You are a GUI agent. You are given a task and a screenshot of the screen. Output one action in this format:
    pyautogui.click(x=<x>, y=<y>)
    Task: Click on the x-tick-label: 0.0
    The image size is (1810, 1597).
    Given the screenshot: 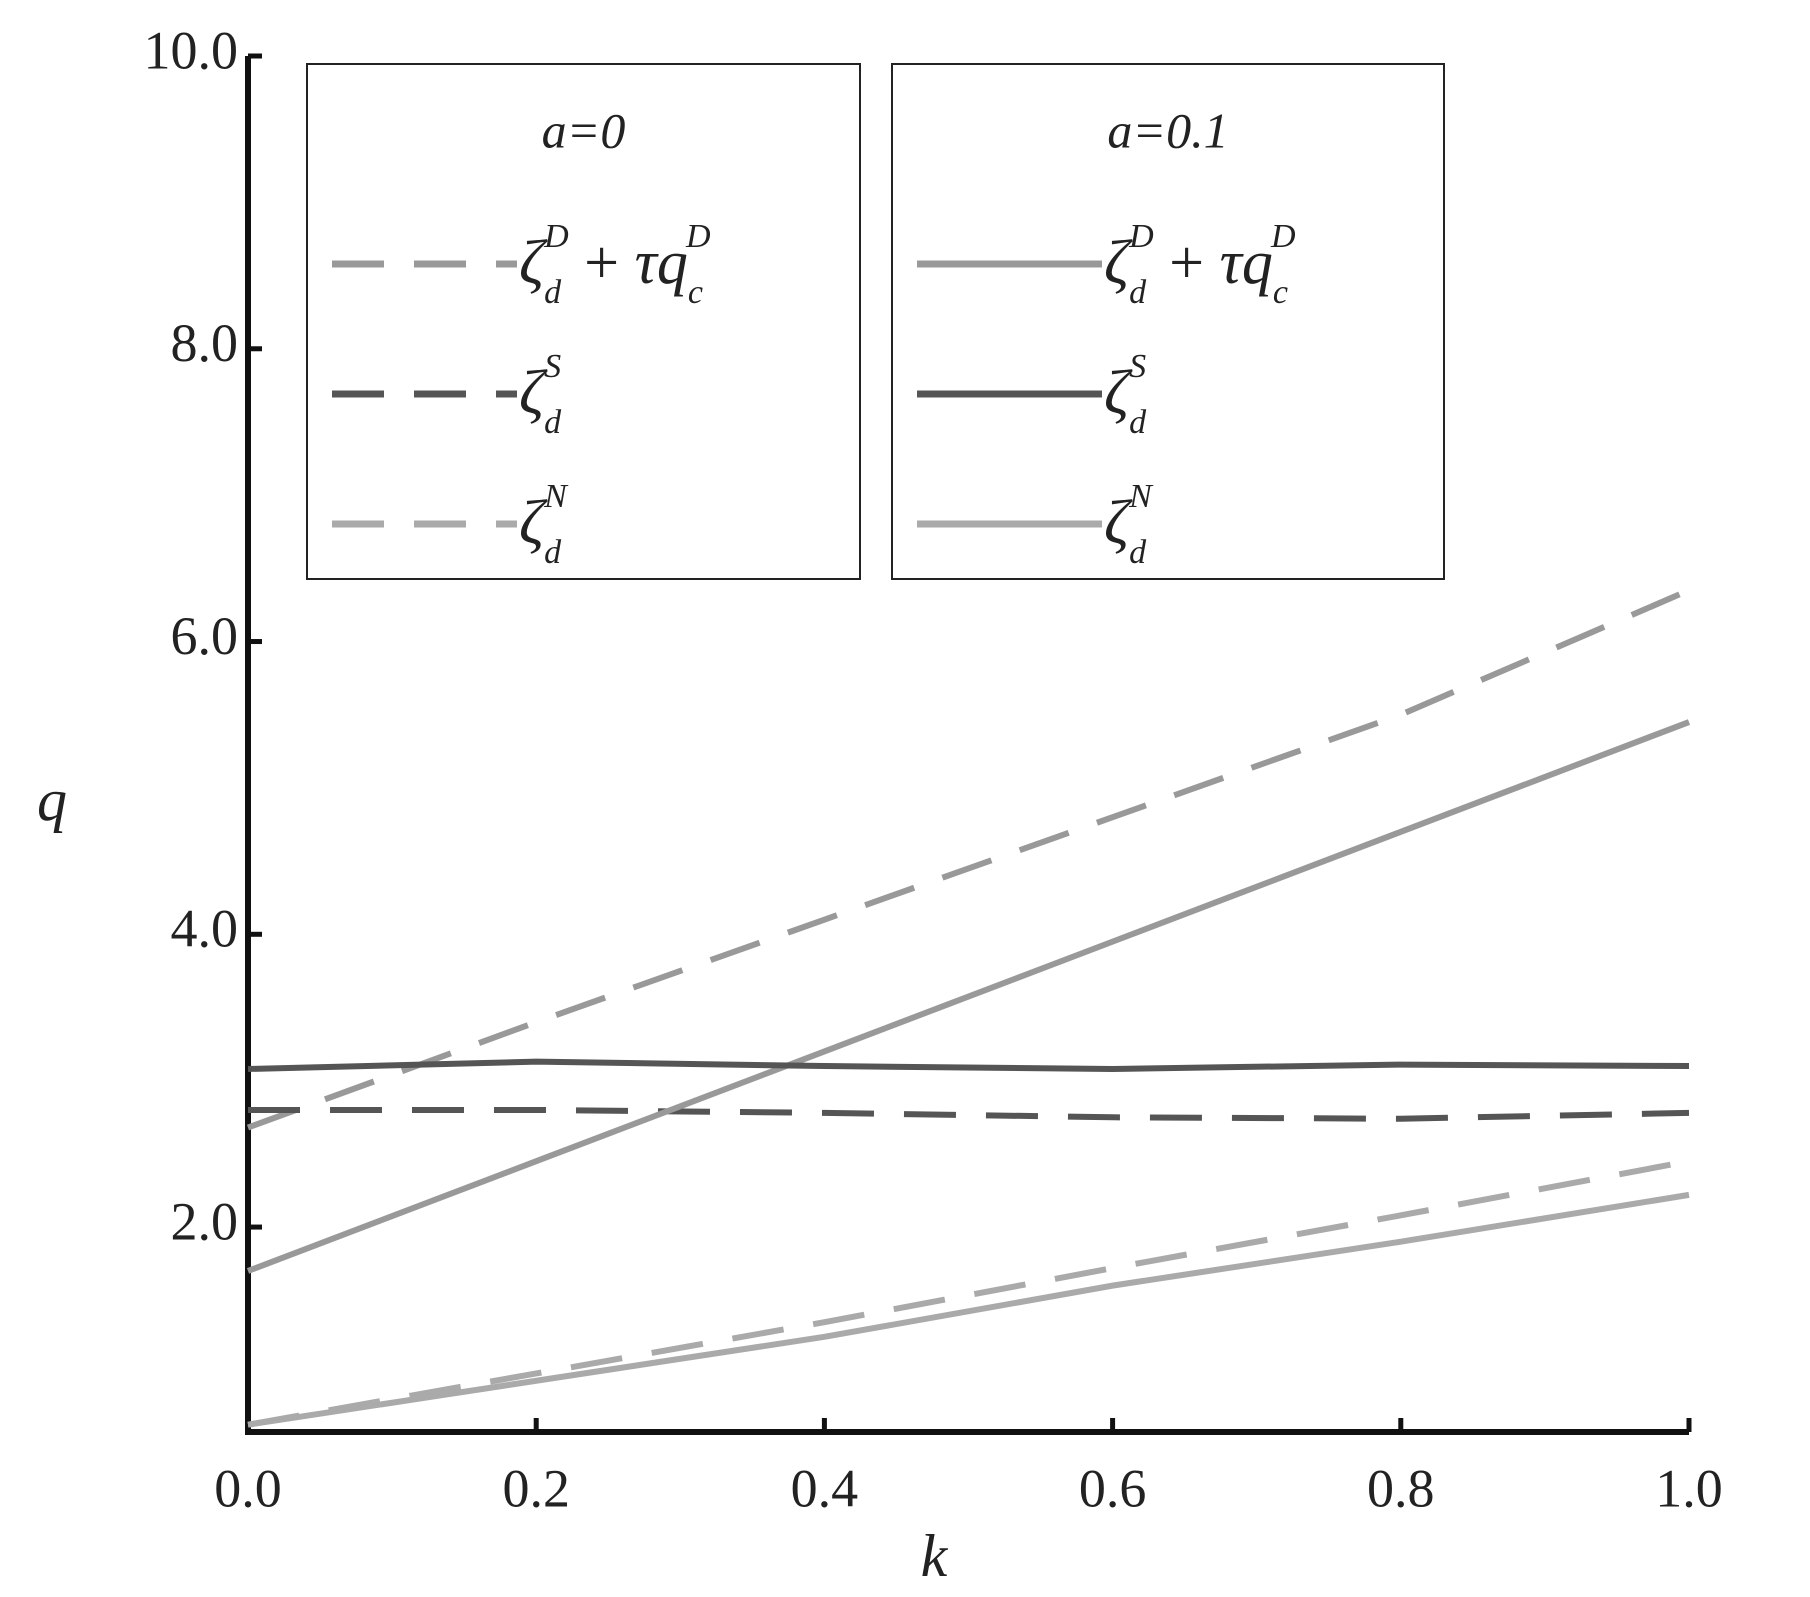 What is the action you would take?
    pyautogui.click(x=248, y=1488)
    